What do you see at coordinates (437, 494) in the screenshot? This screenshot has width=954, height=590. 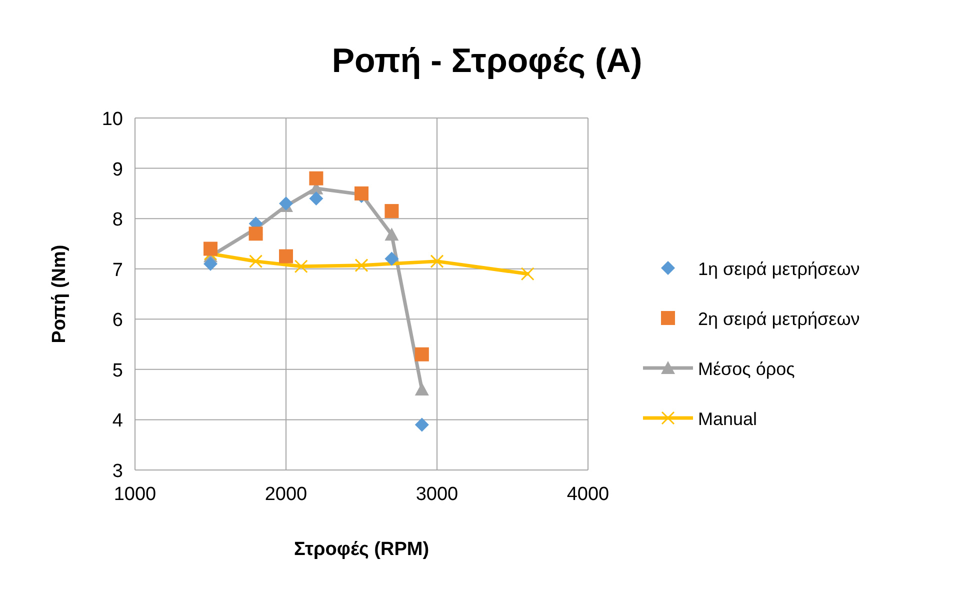 I see `x-tick-label: 3000` at bounding box center [437, 494].